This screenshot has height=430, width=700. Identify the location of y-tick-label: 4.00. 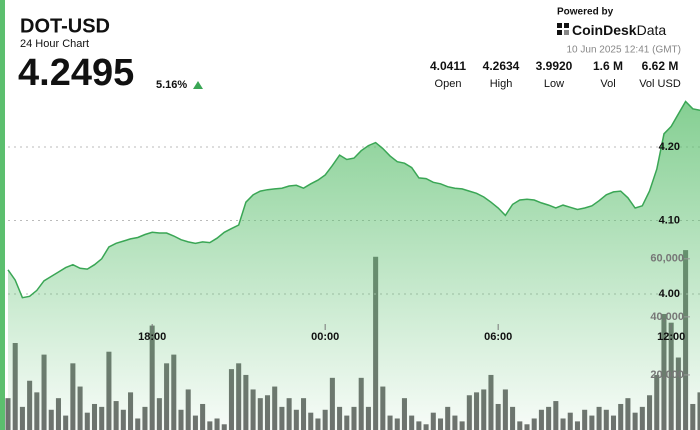
(669, 294).